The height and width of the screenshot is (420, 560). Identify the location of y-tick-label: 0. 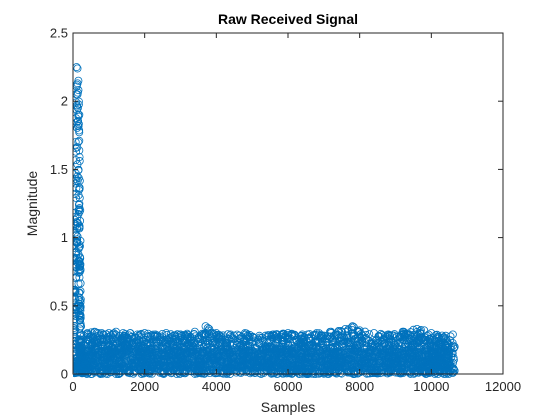
(64, 374).